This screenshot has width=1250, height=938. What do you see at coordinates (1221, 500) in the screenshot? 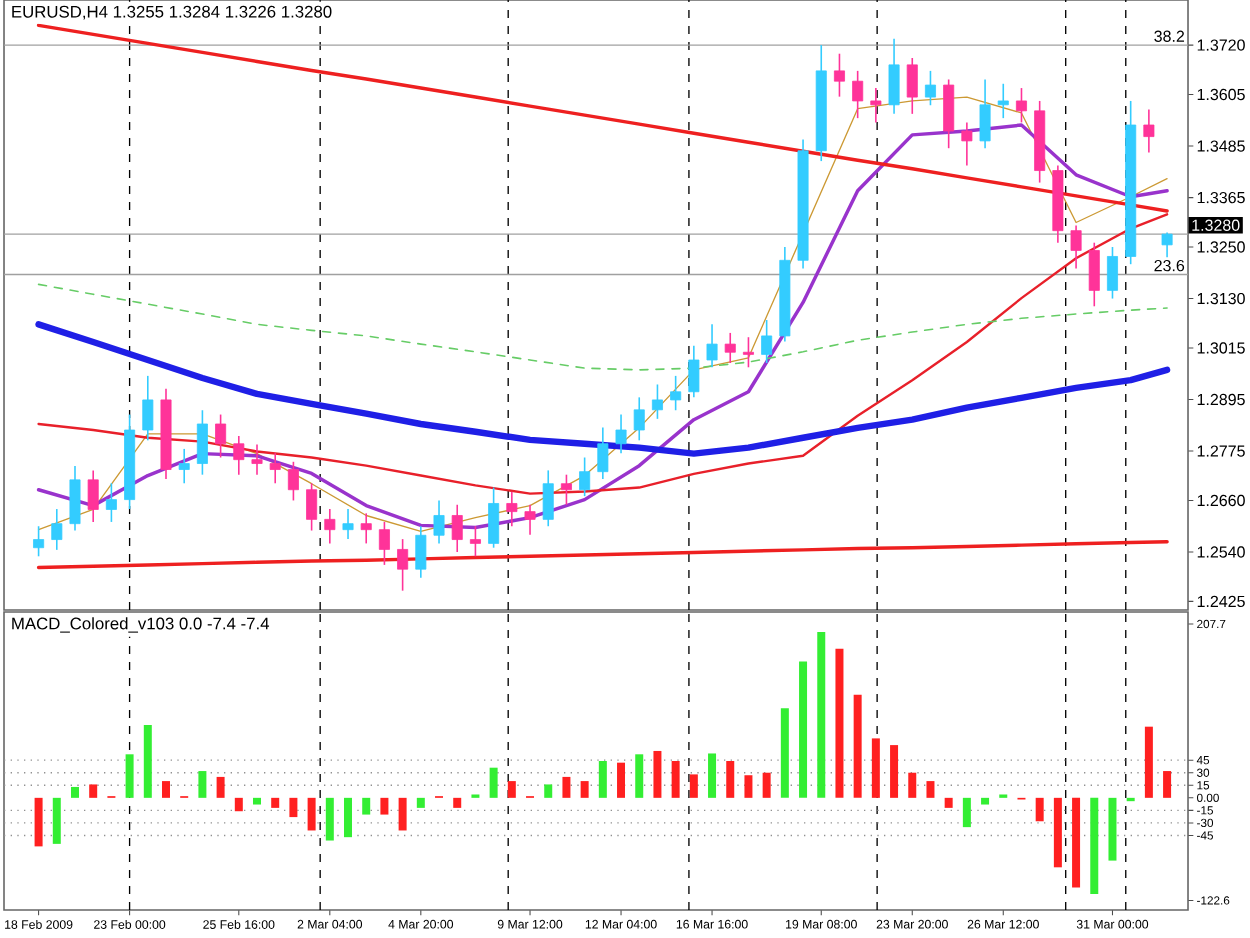
I see `y-tick-label: 1.2660` at bounding box center [1221, 500].